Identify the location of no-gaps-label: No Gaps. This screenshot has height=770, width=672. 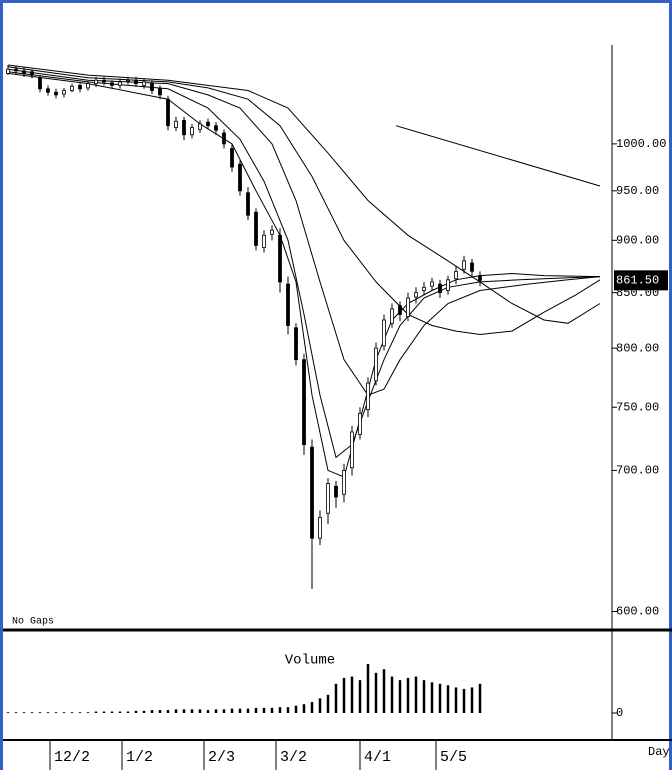
(33, 622).